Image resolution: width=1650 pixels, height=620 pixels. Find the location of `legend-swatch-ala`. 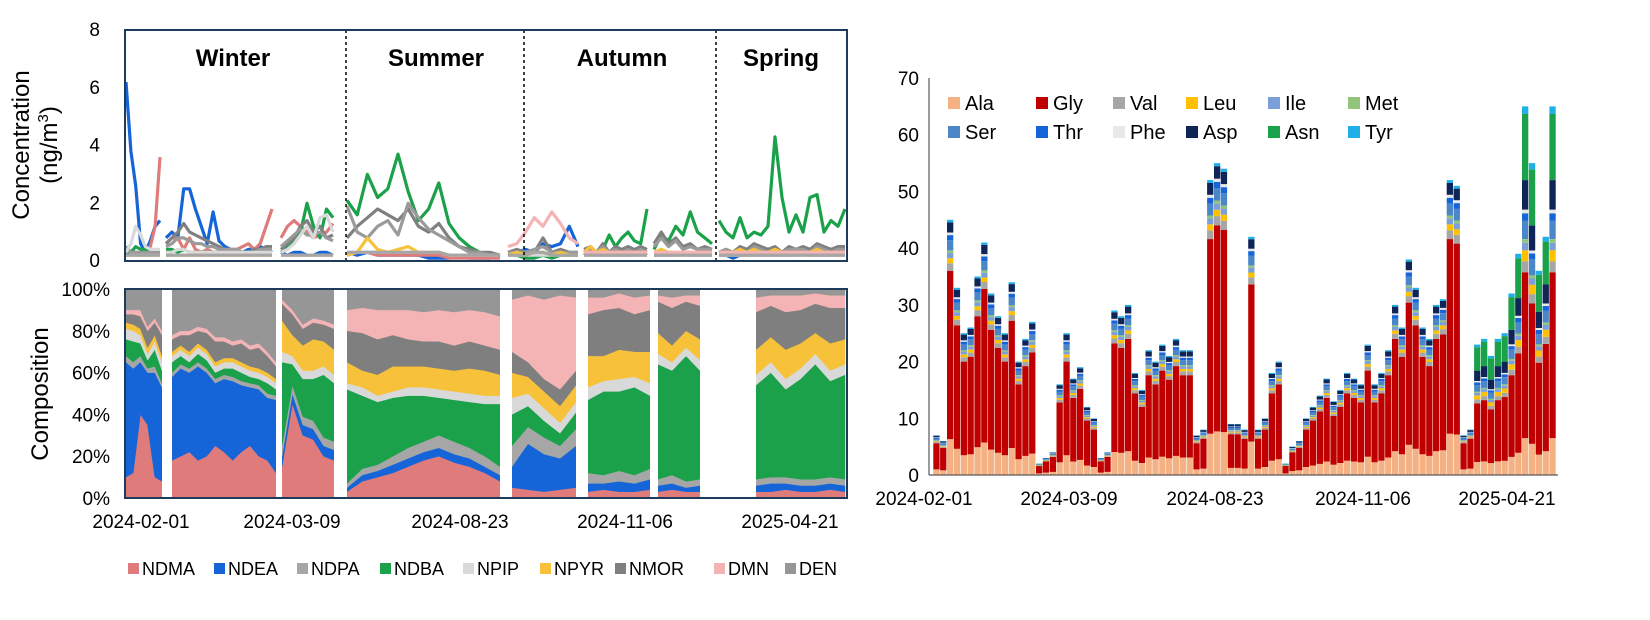

legend-swatch-ala is located at coordinates (954, 103).